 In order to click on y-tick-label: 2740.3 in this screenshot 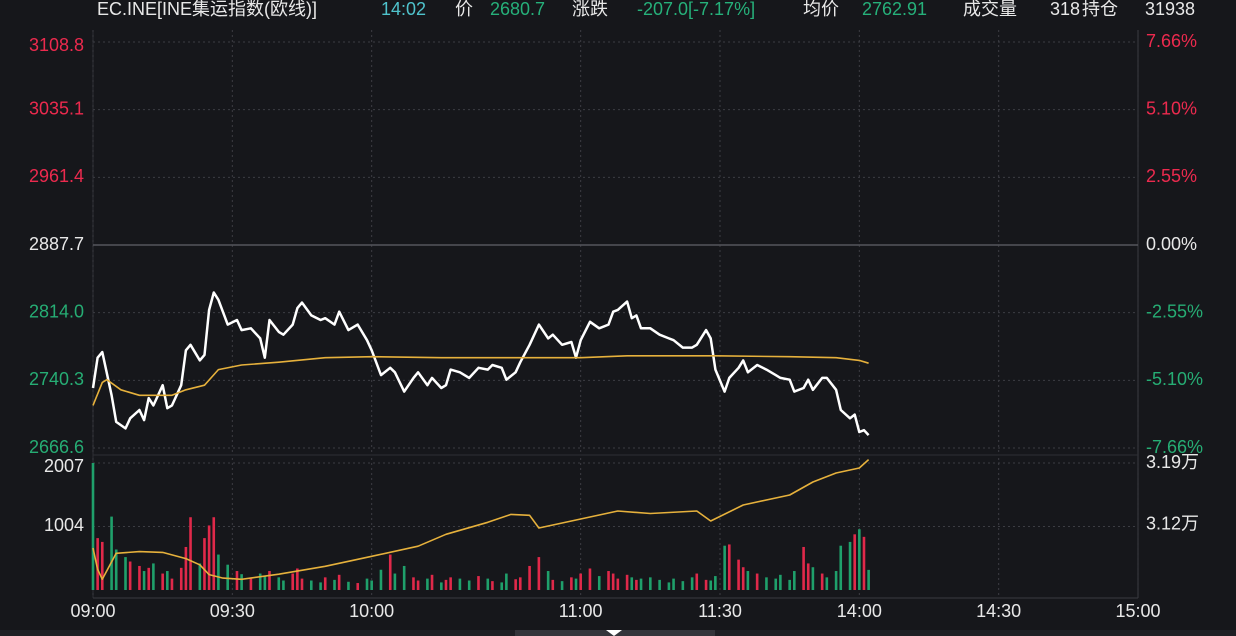, I will do `click(56, 379)`.